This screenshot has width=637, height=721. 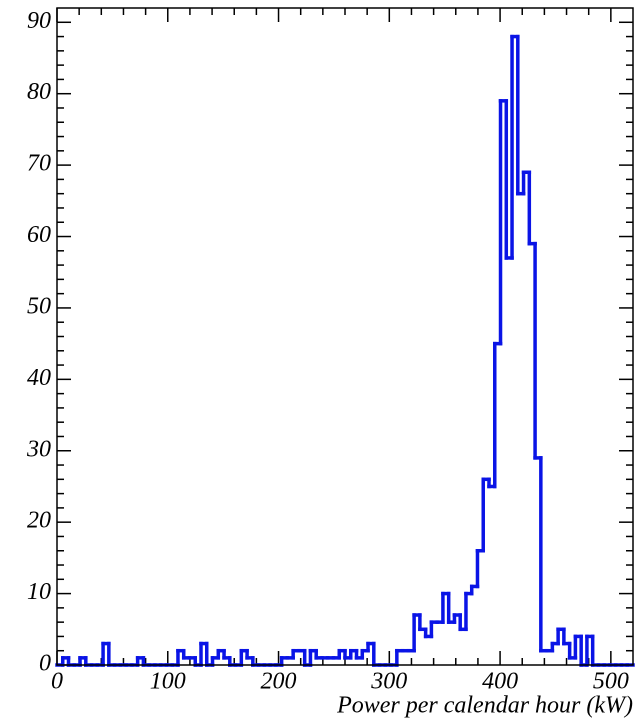 What do you see at coordinates (39, 521) in the screenshot?
I see `y-tick-label: 20` at bounding box center [39, 521].